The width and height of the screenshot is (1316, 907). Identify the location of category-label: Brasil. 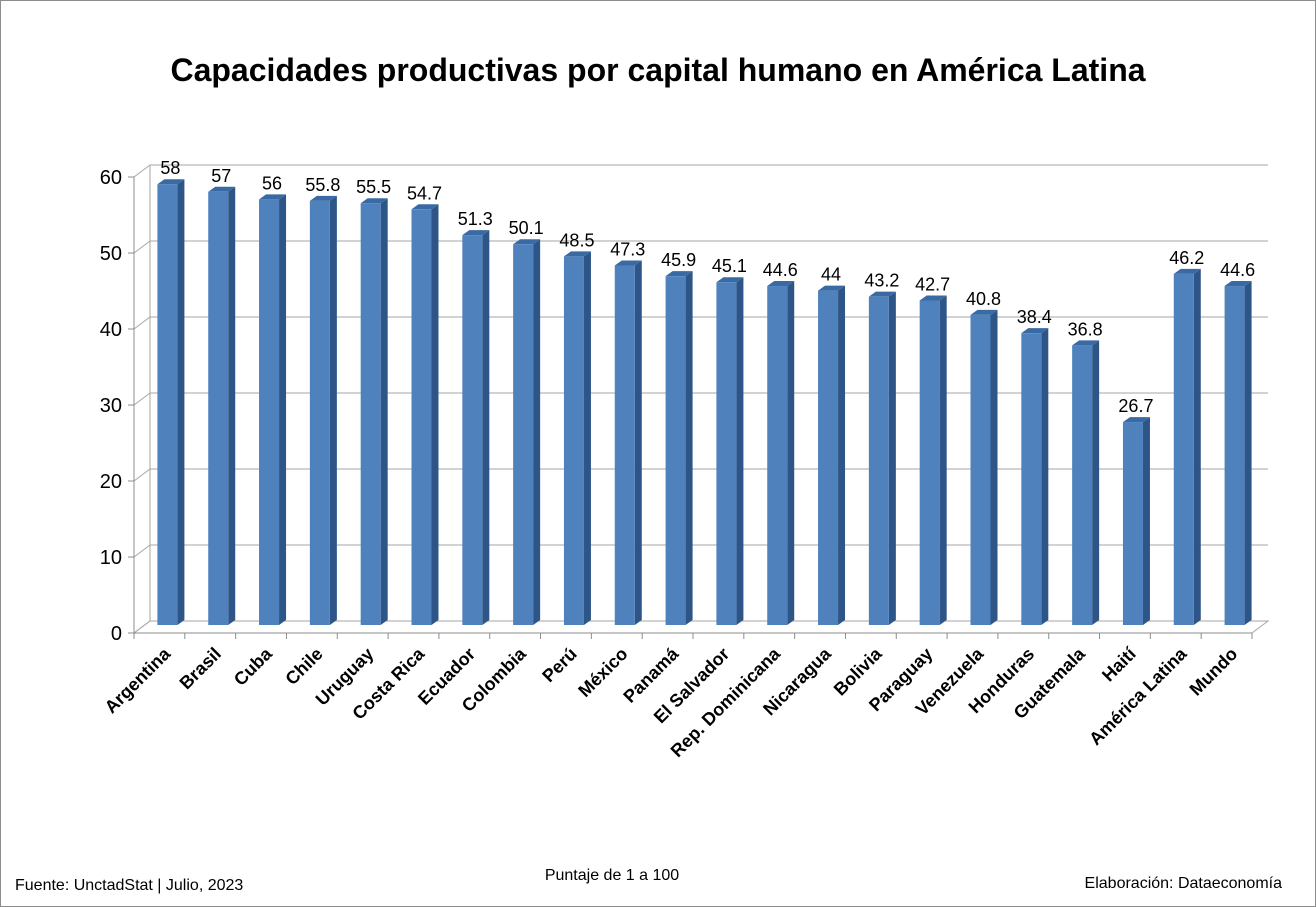
(201, 669).